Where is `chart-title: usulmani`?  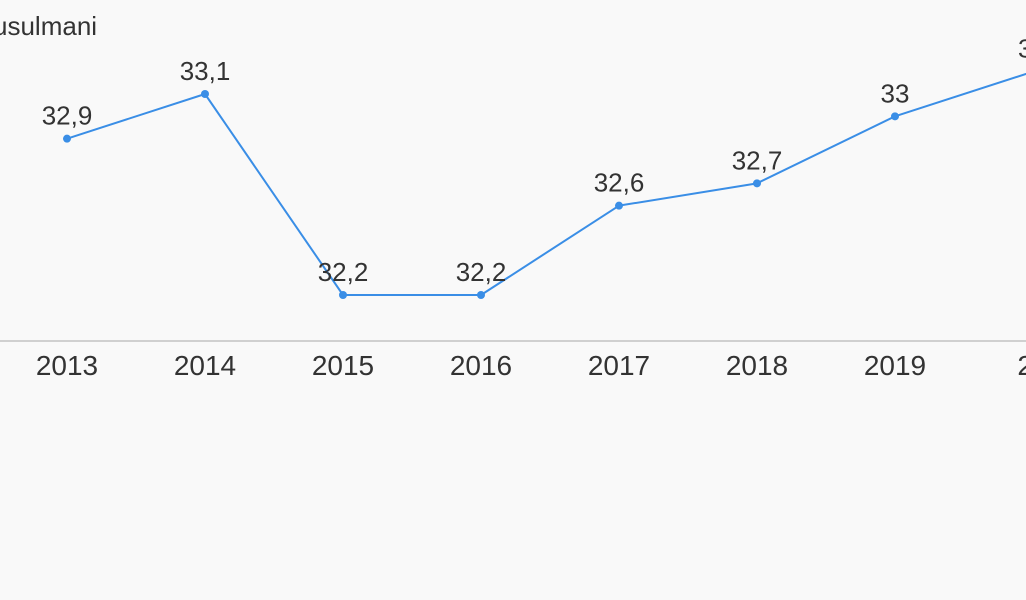
chart-title: usulmani is located at coordinates (49, 26).